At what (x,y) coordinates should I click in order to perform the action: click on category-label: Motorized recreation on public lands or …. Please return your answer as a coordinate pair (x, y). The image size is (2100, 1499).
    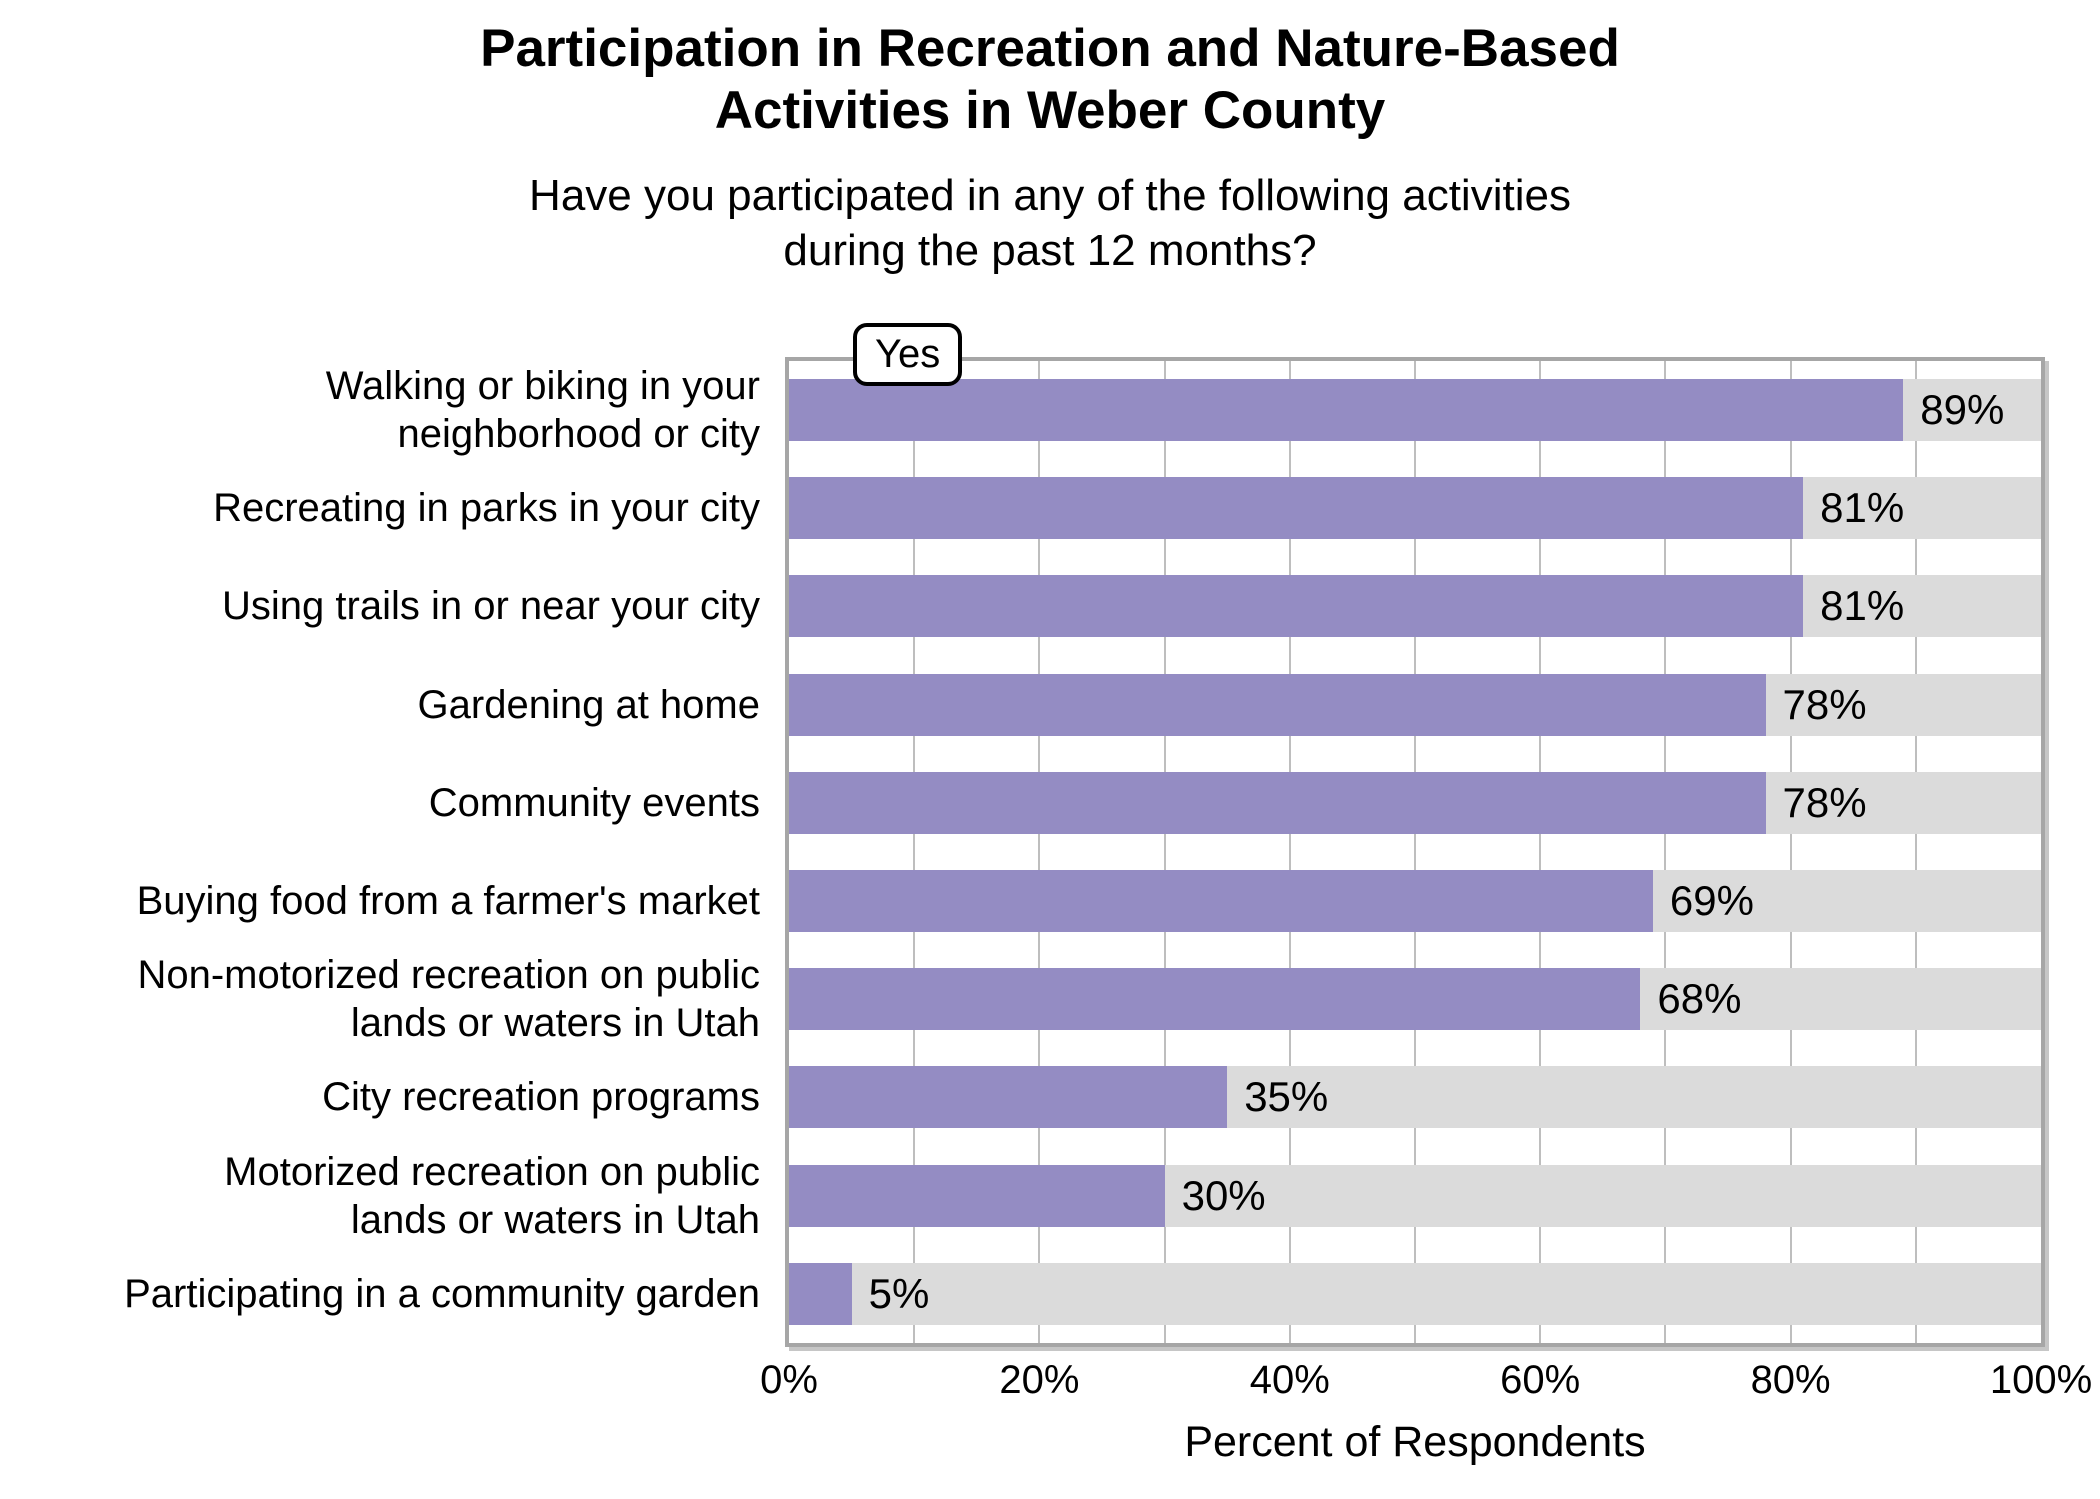
    Looking at the image, I should click on (492, 1195).